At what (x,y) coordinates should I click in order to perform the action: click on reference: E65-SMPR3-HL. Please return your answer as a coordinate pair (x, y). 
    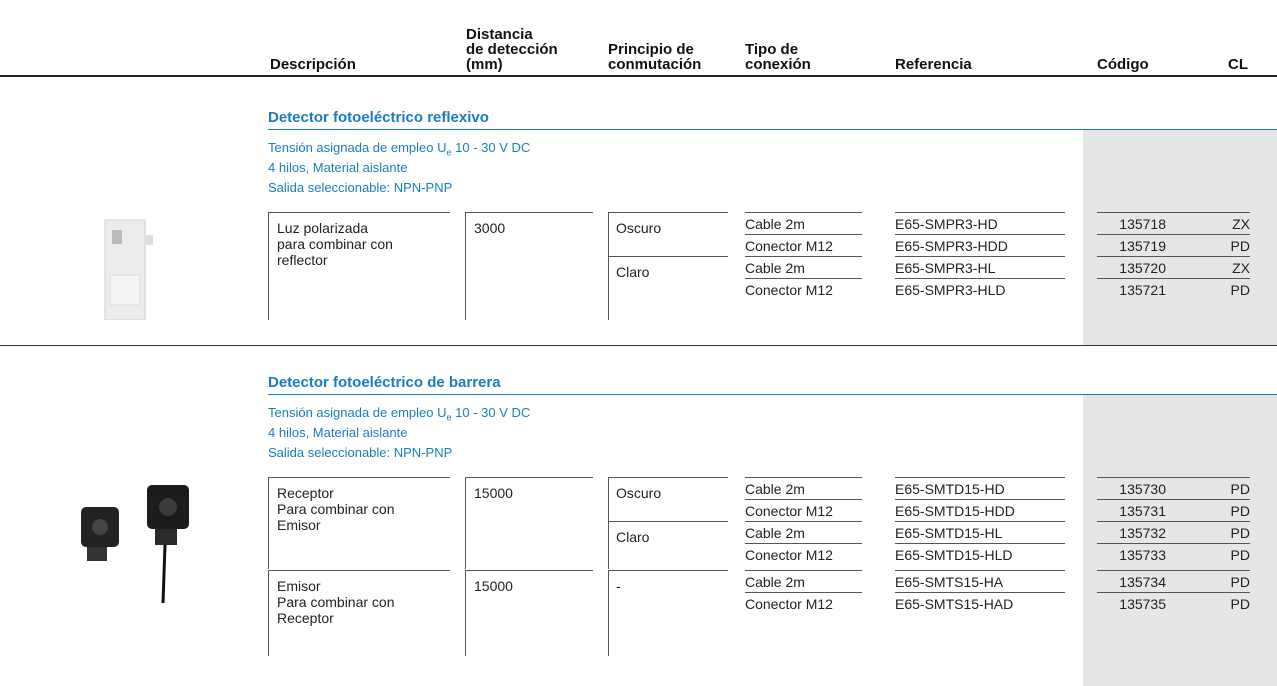
    Looking at the image, I should click on (945, 268).